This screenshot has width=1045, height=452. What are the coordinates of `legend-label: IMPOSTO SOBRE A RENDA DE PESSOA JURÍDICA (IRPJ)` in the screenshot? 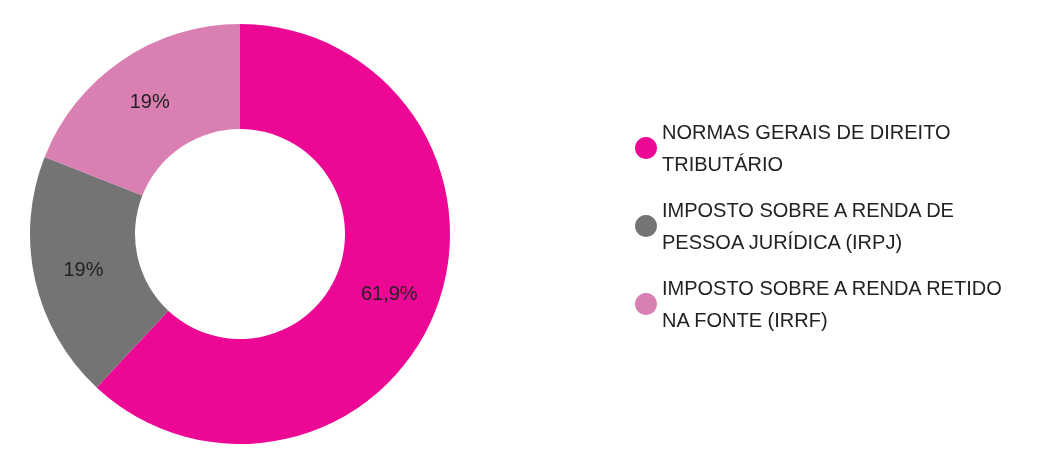 It's located at (811, 226).